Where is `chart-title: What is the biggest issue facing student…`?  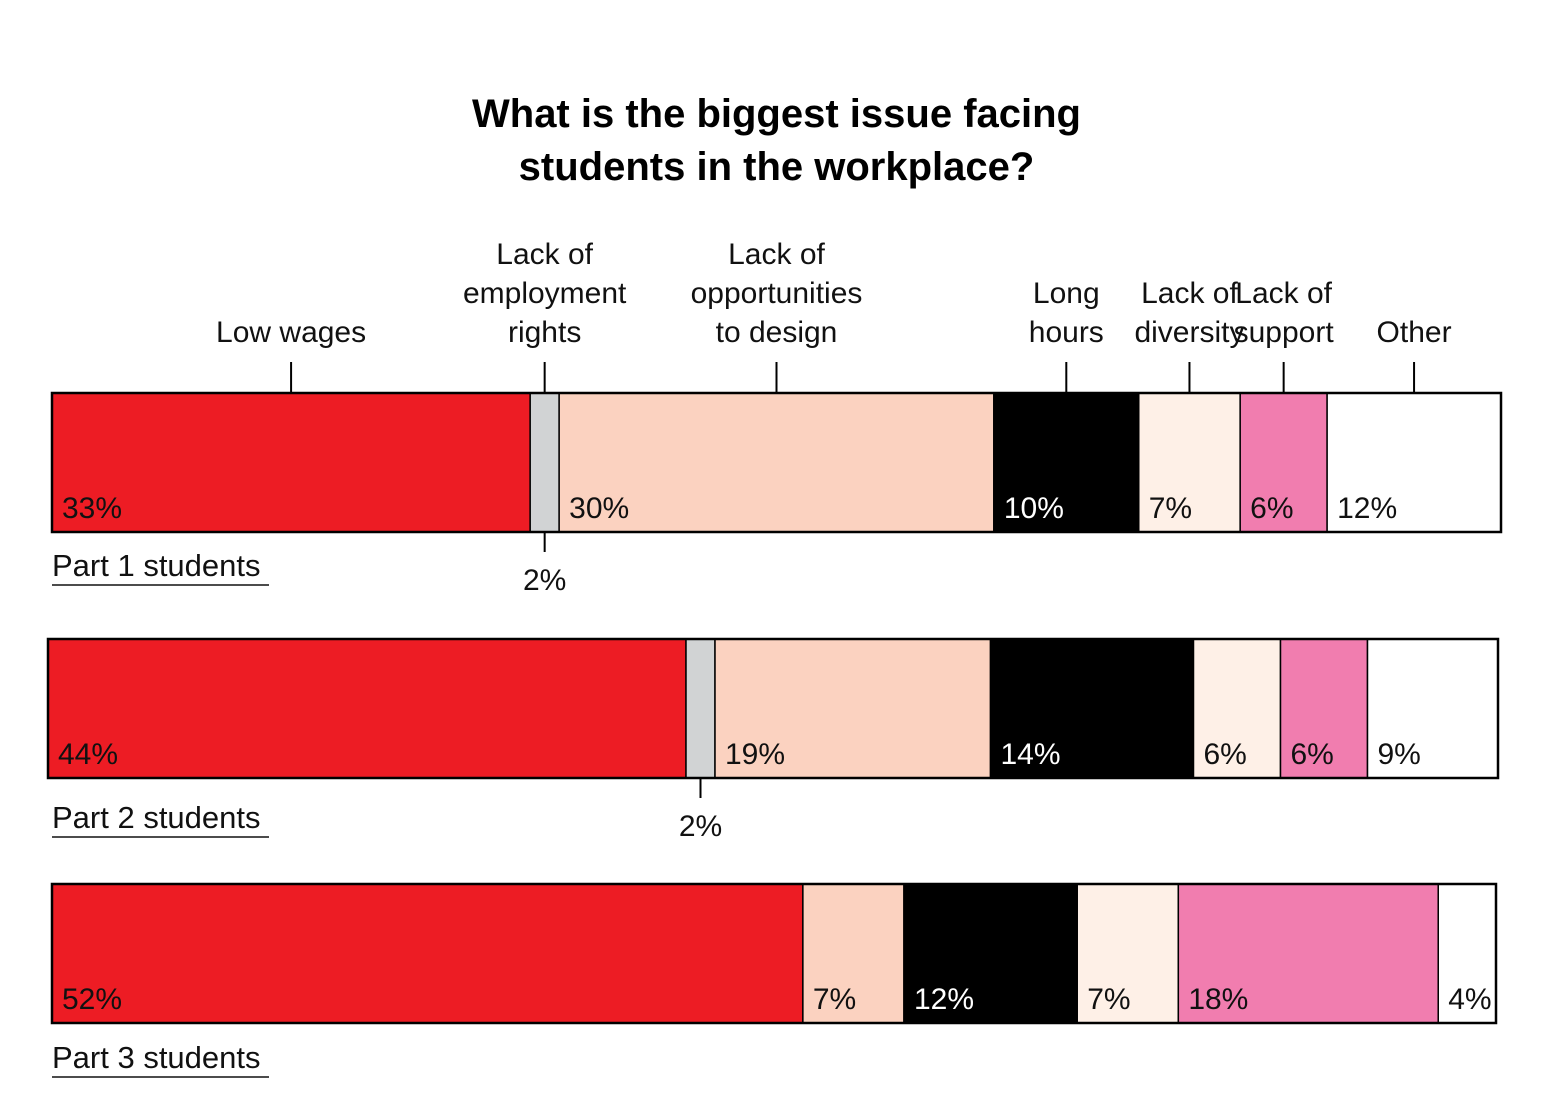 chart-title: What is the biggest issue facing student… is located at coordinates (776, 141).